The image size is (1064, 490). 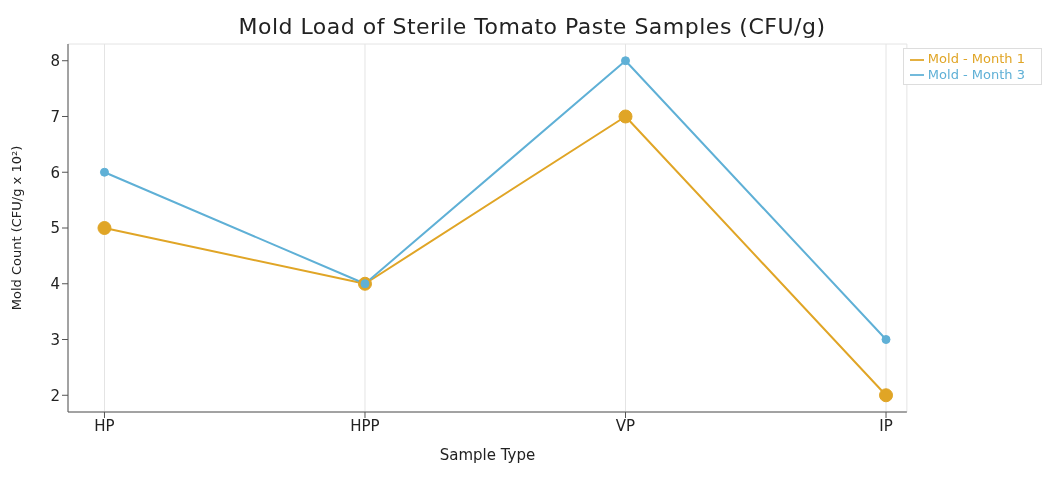 I want to click on y-tick-label: 2, so click(x=55, y=395).